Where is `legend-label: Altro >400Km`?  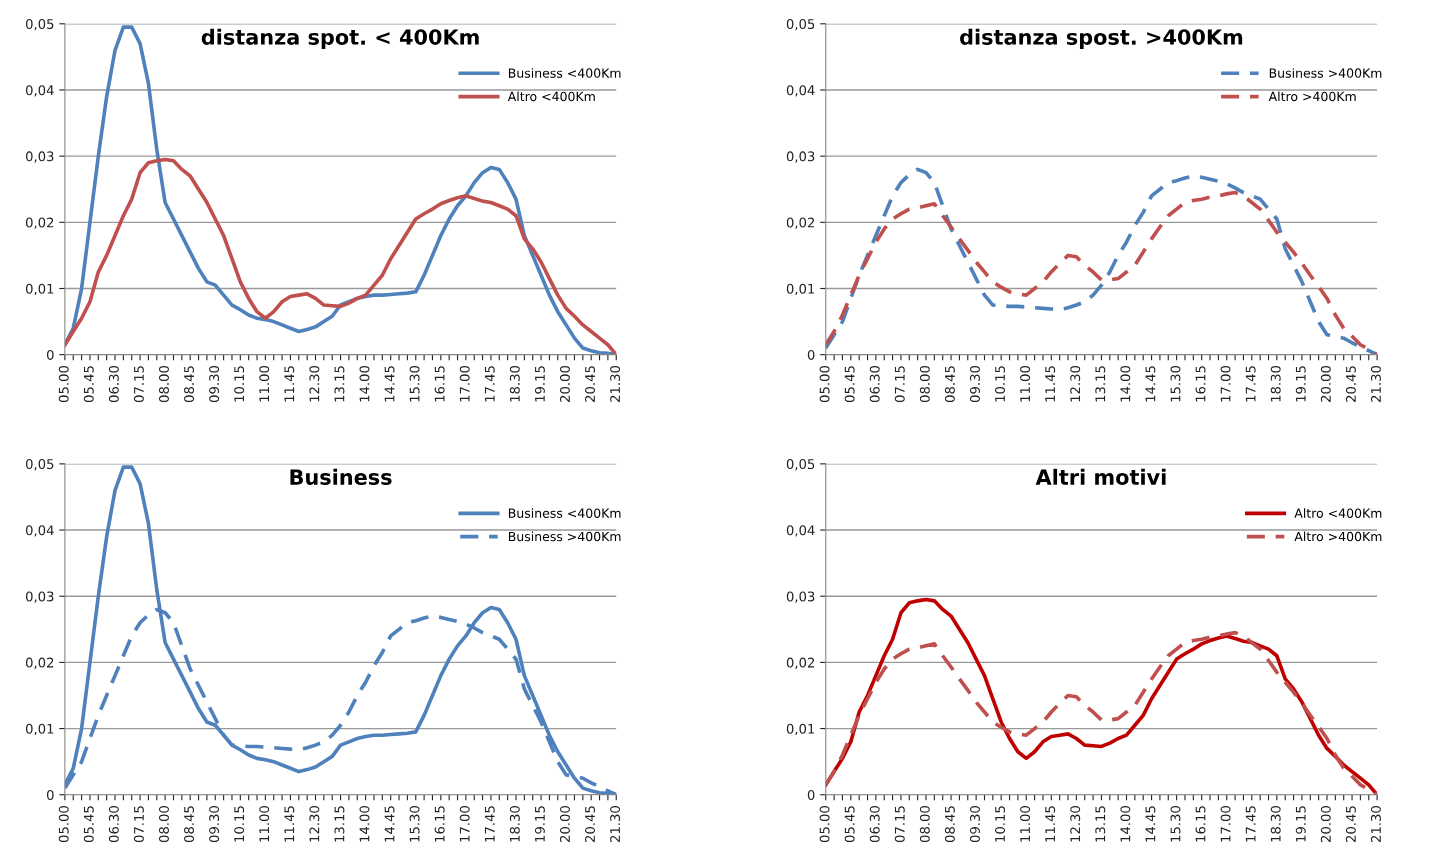 legend-label: Altro >400Km is located at coordinates (1312, 96).